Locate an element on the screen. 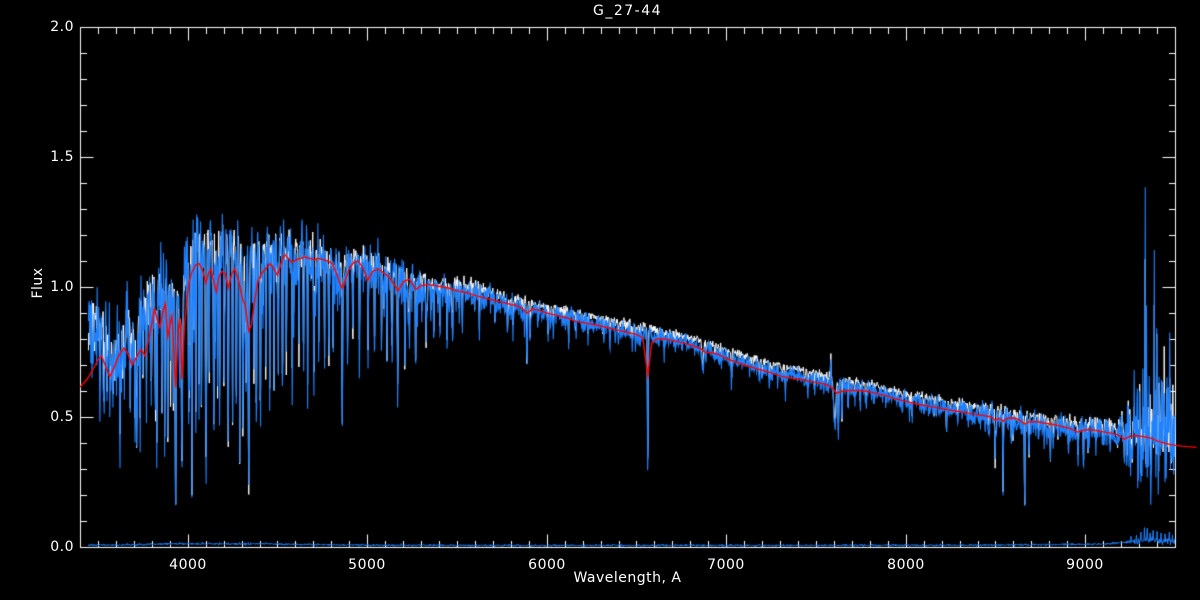  x-tick-label: 9000 is located at coordinates (1085, 565).